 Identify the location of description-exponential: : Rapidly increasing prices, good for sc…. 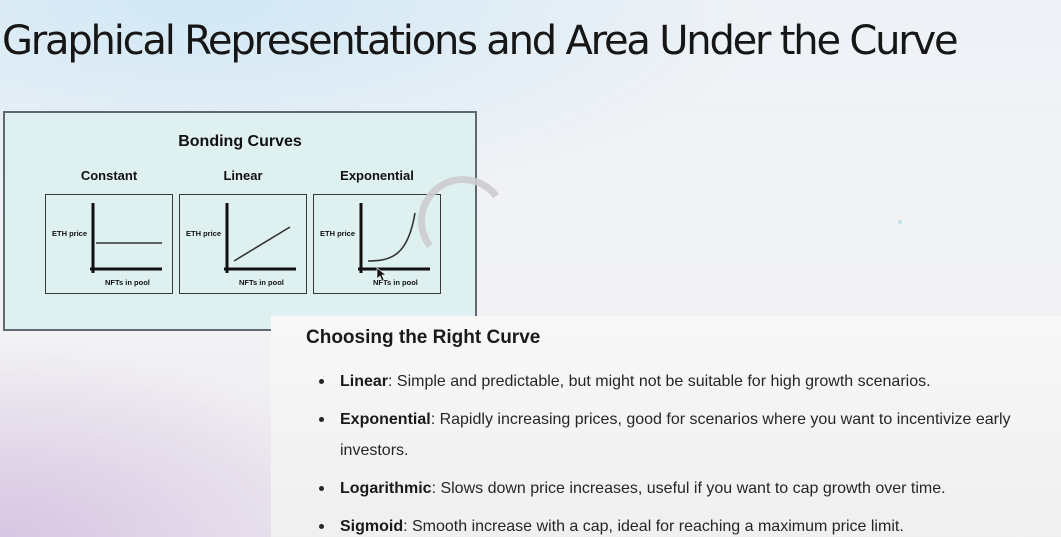
(675, 435).